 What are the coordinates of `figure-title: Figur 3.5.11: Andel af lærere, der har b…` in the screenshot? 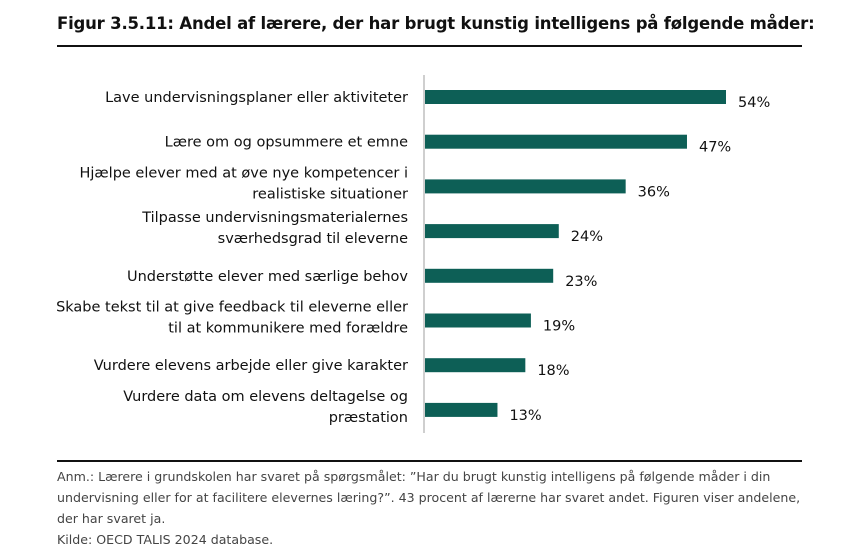 It's located at (436, 23).